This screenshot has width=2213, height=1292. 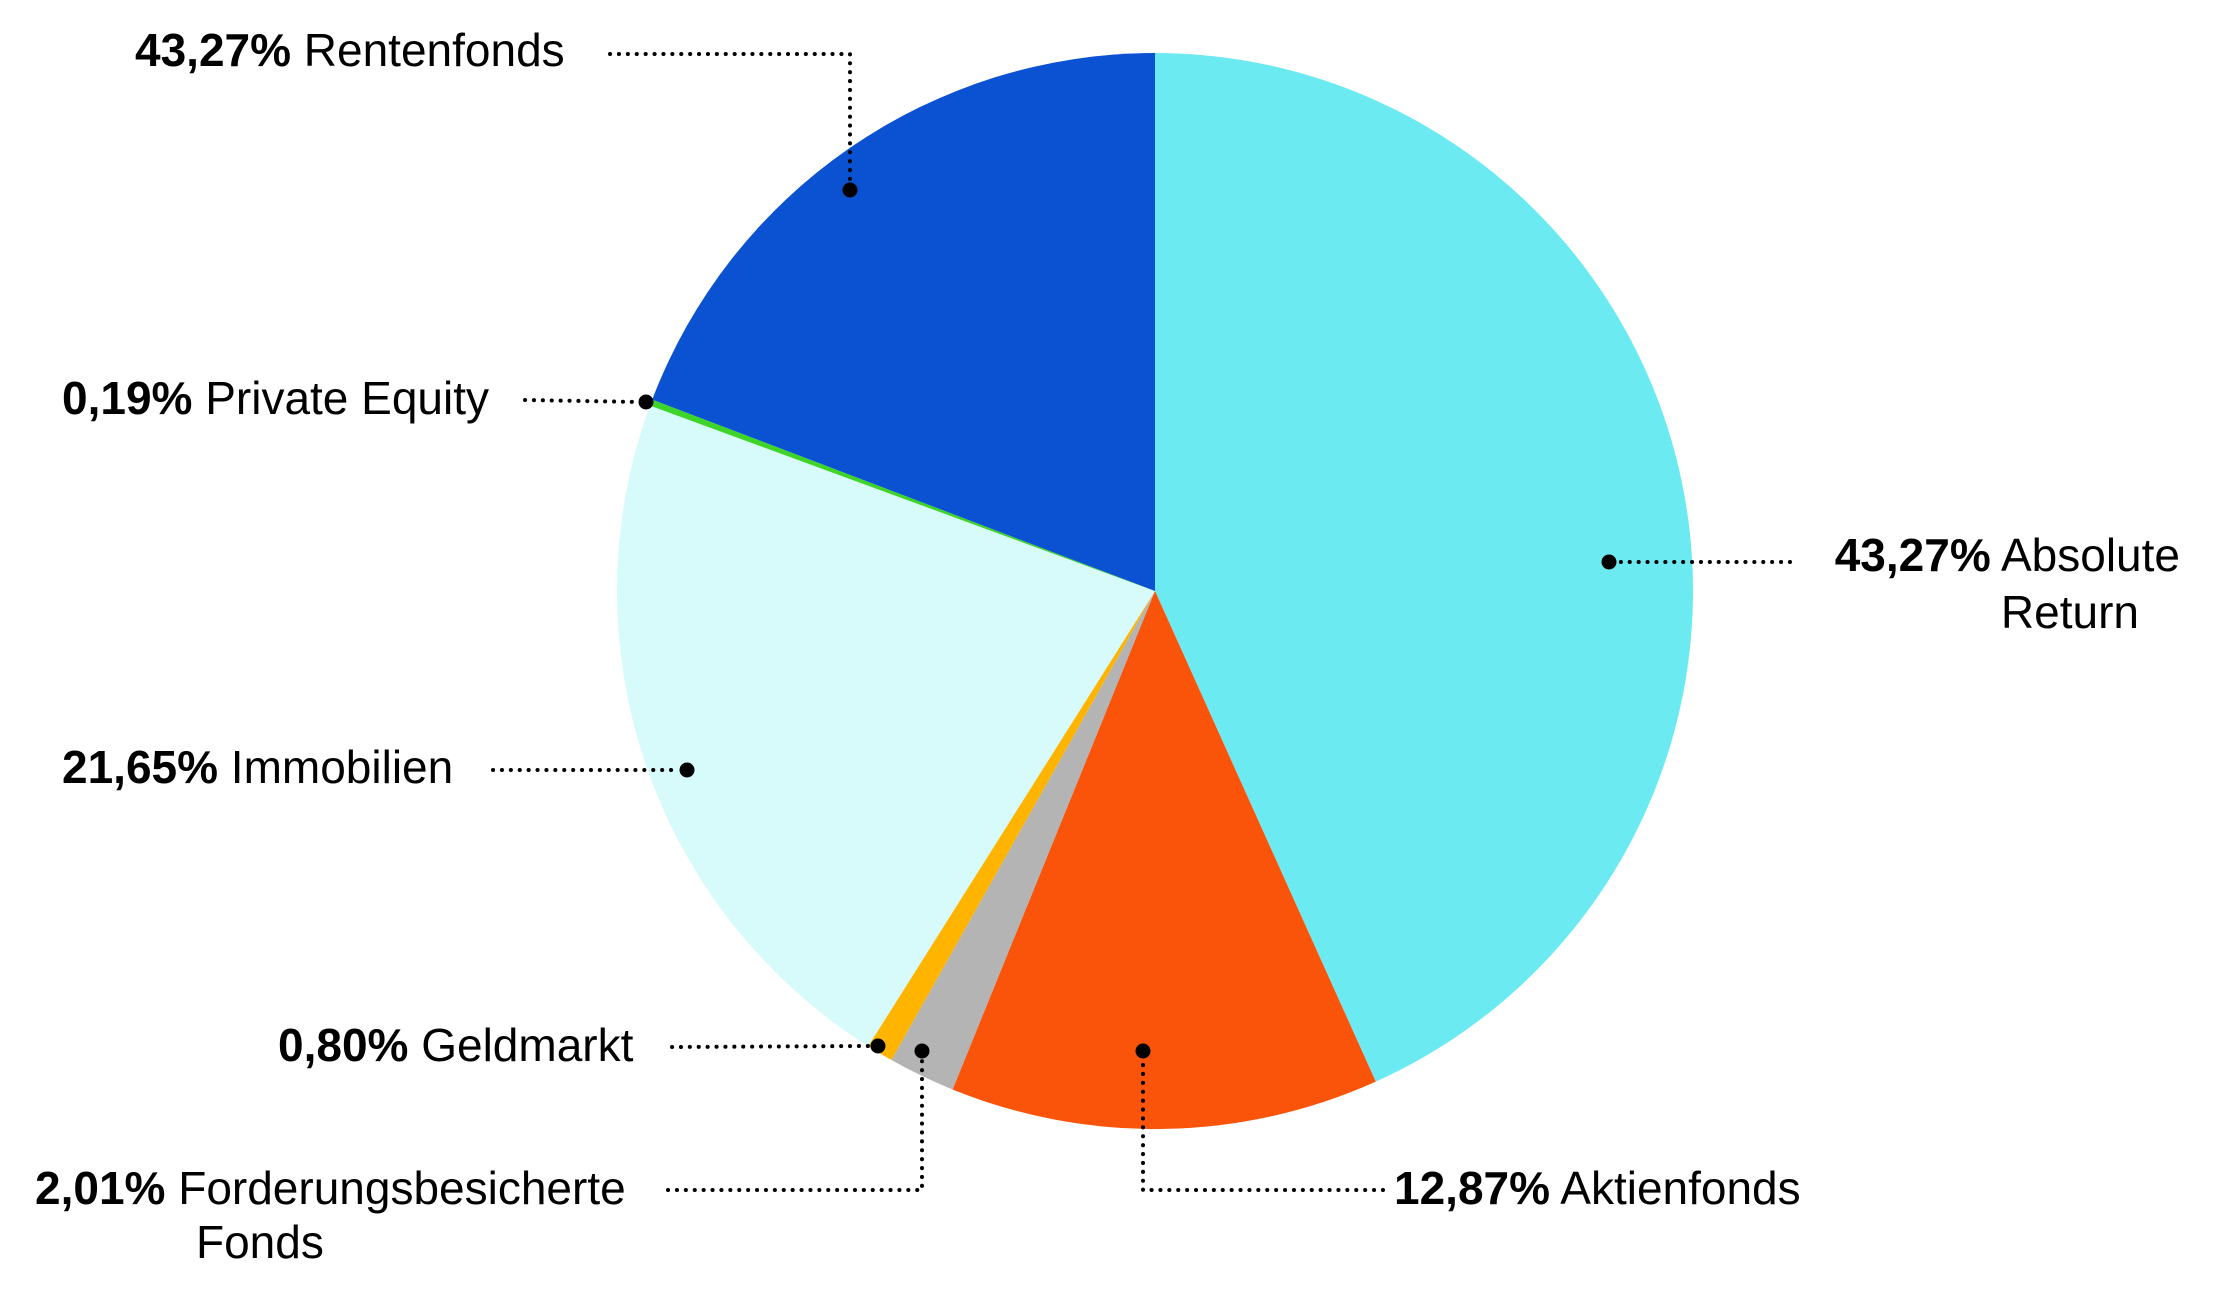 What do you see at coordinates (1680, 1188) in the screenshot?
I see `label-aktienfonds-name: Aktienfonds` at bounding box center [1680, 1188].